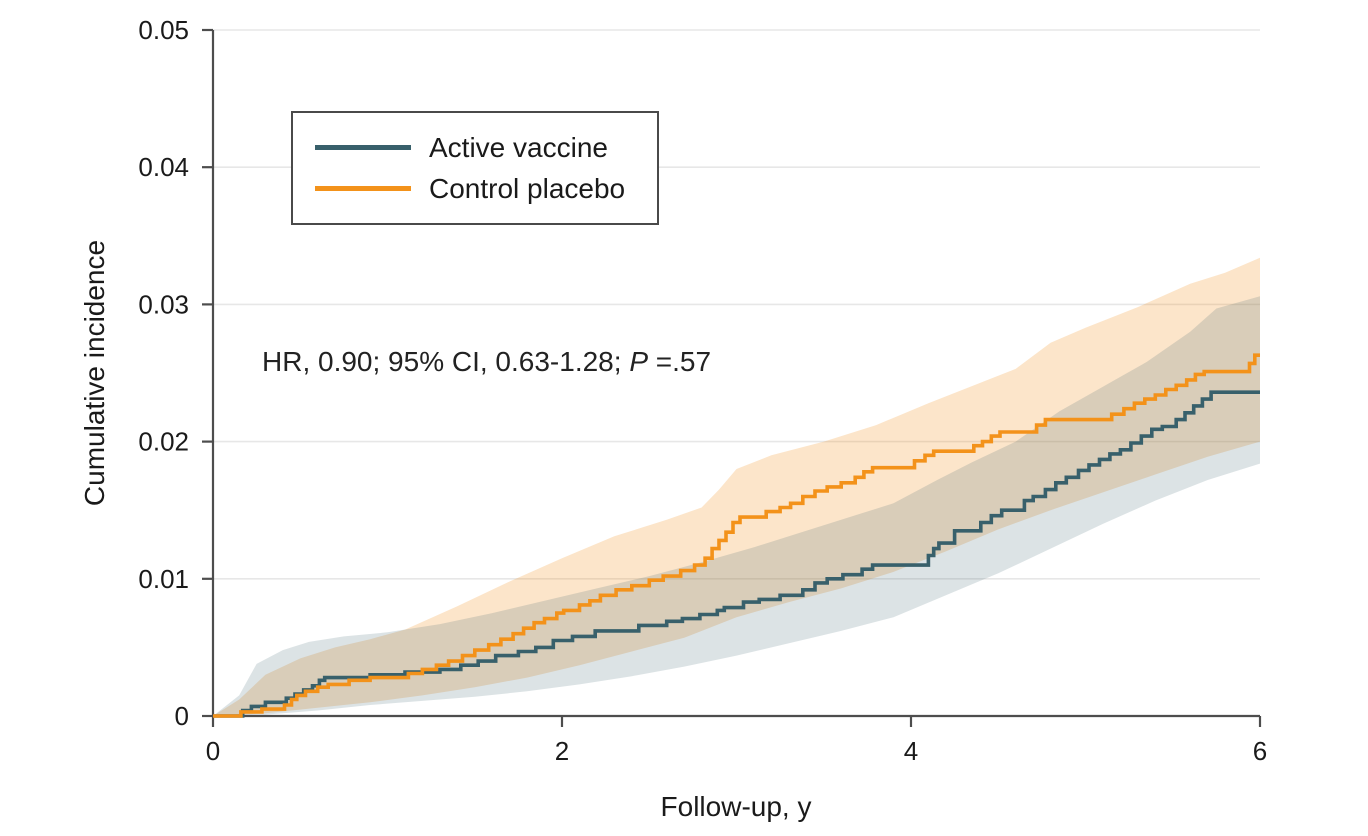 The image size is (1368, 836). I want to click on x-tick-label-6: 6, so click(1260, 751).